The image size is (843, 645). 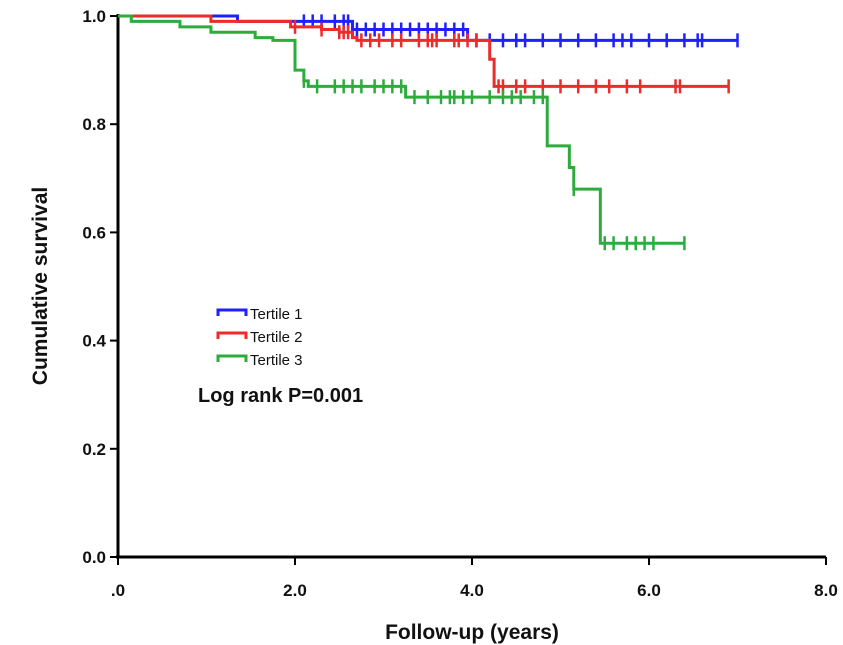 What do you see at coordinates (295, 590) in the screenshot?
I see `x-tick-label: 2.0` at bounding box center [295, 590].